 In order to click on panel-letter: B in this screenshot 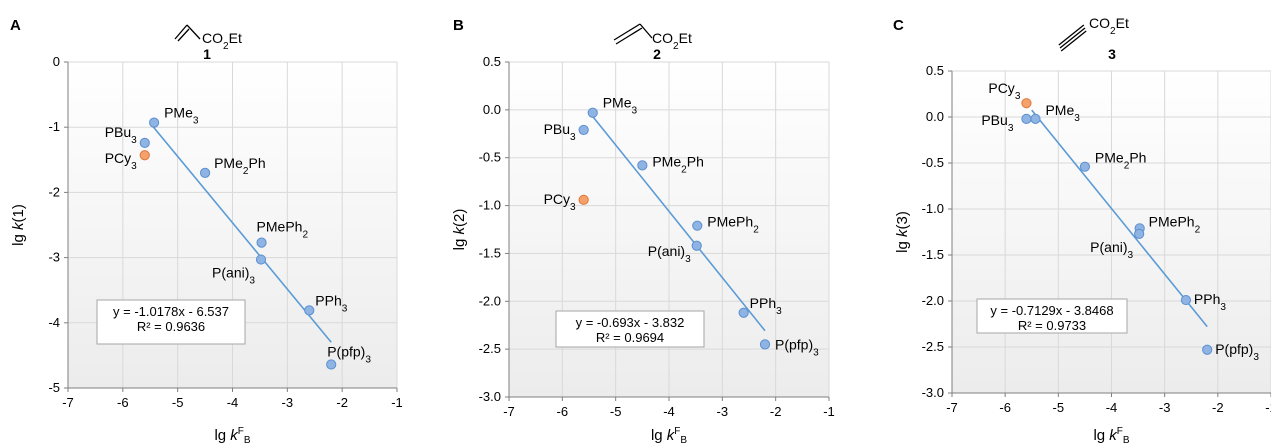, I will do `click(458, 25)`.